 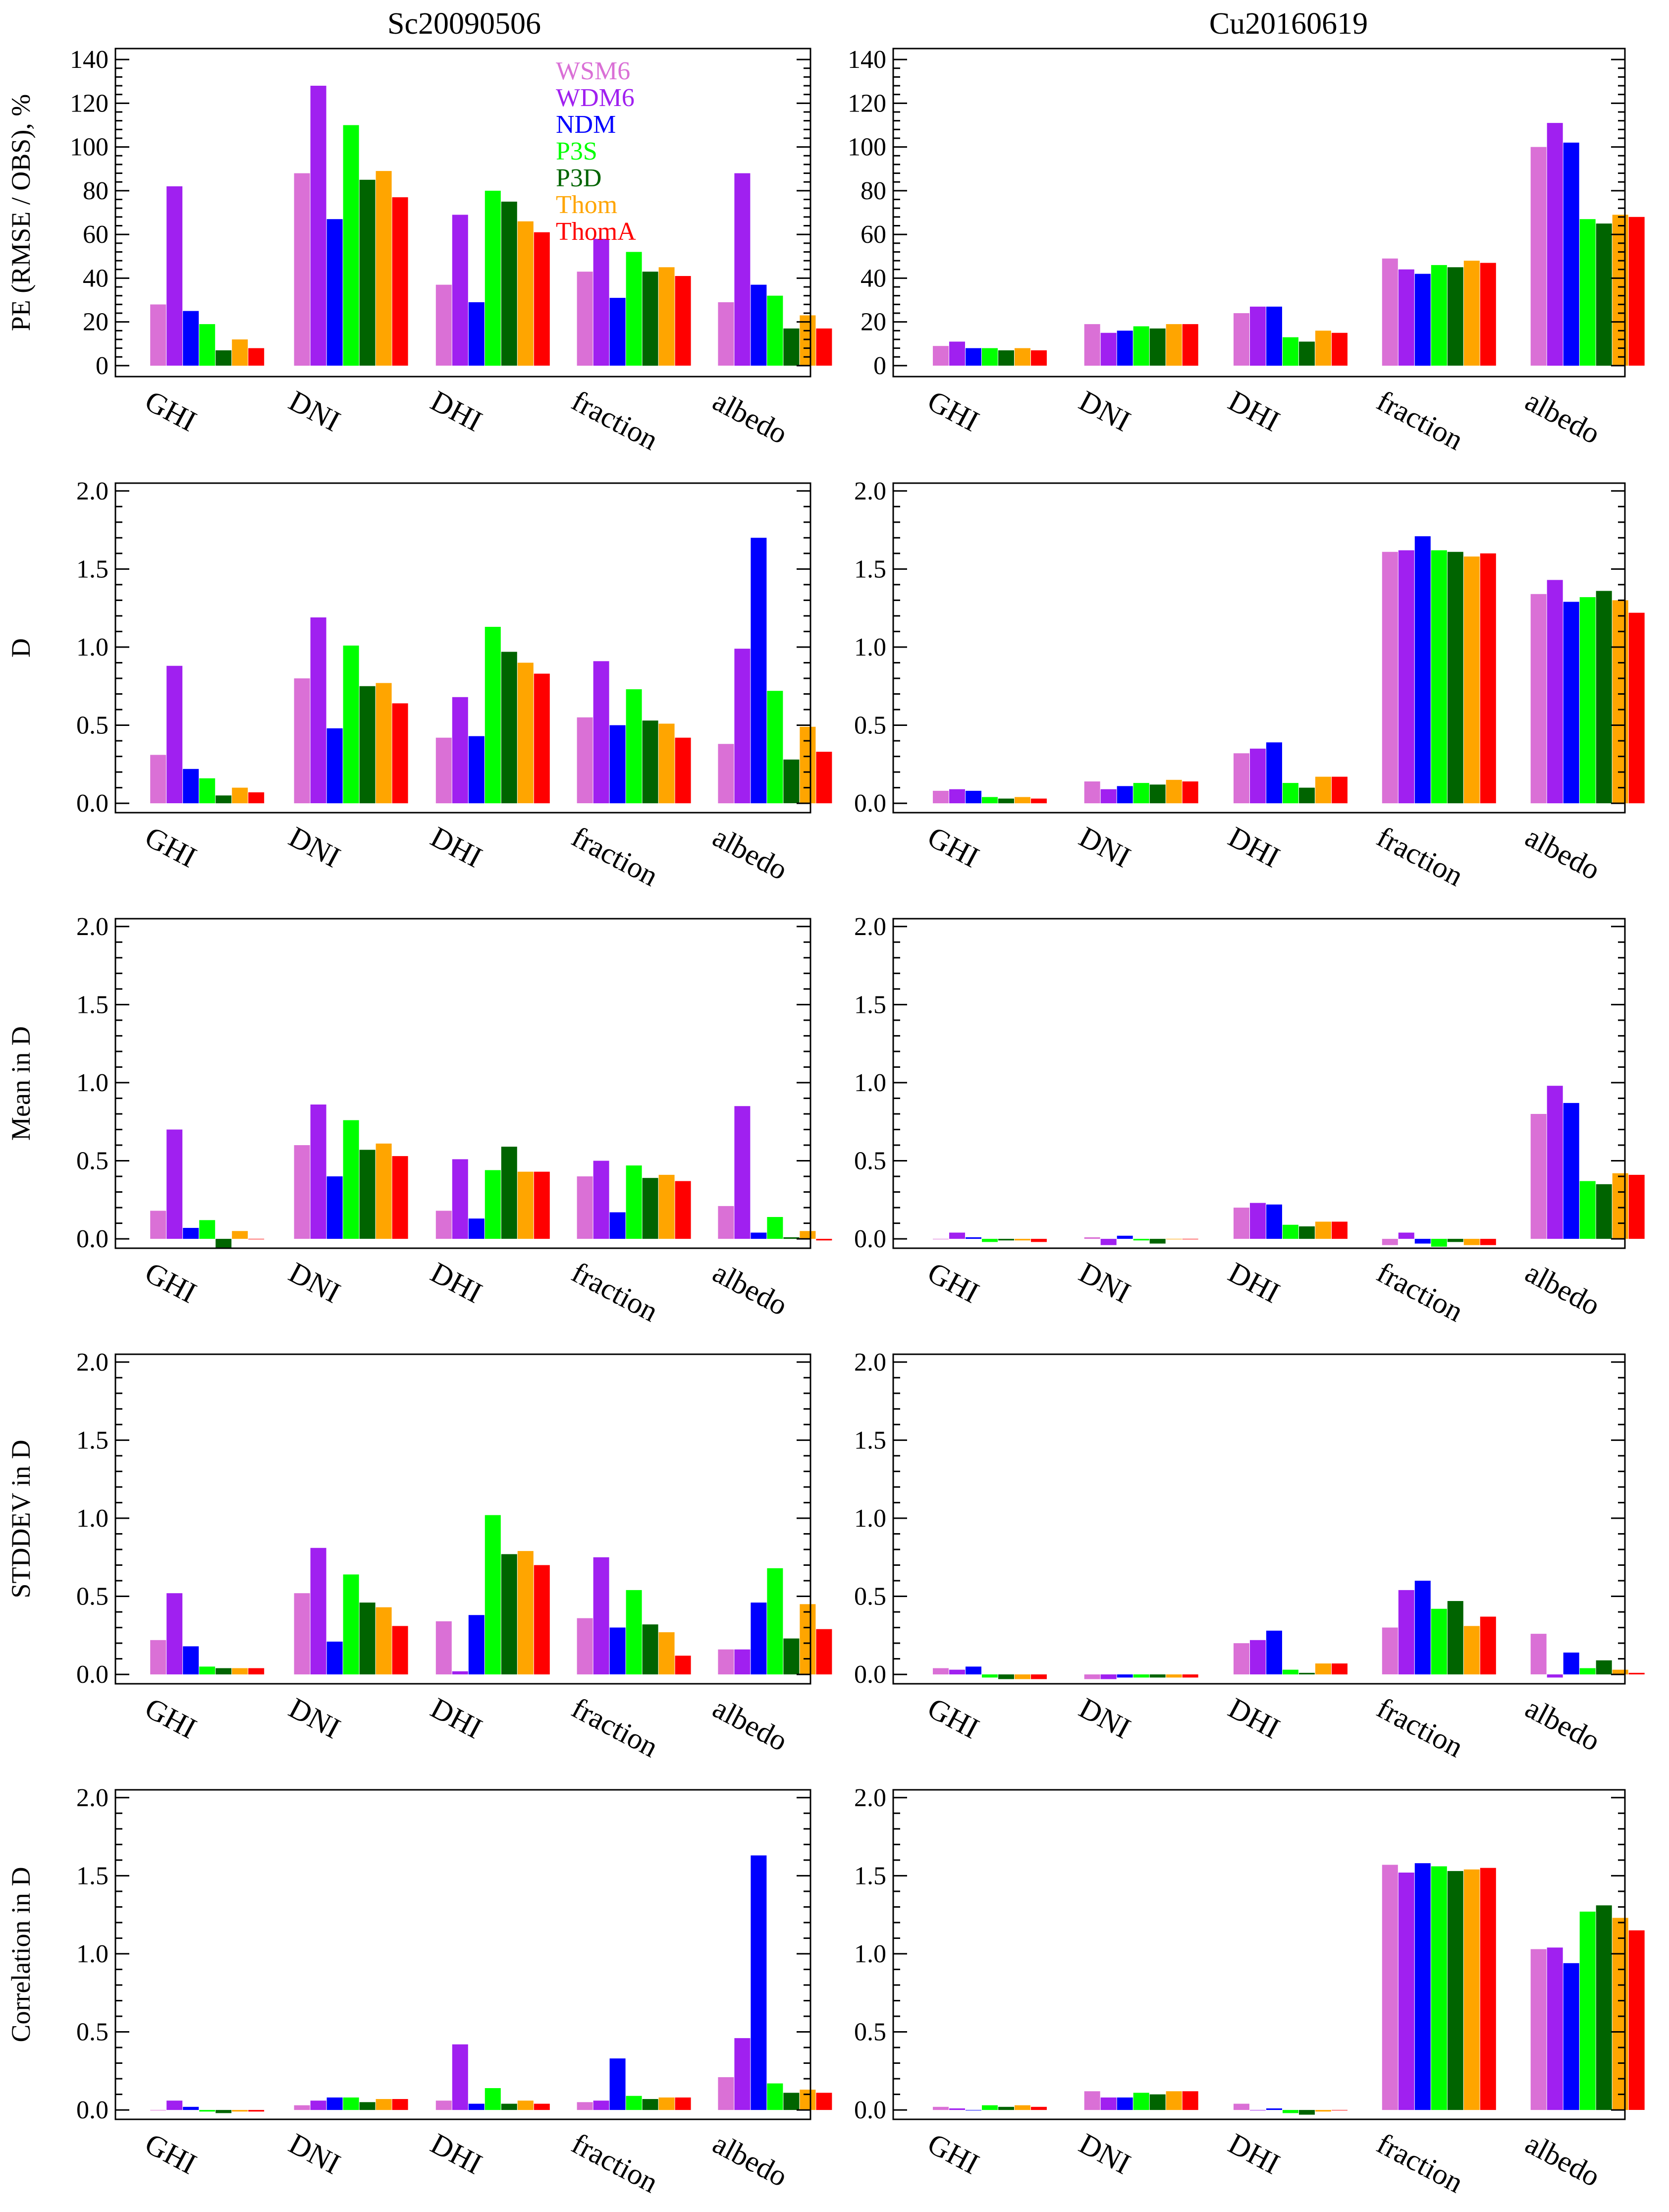 What do you see at coordinates (21, 648) in the screenshot?
I see `y-axis-label: D` at bounding box center [21, 648].